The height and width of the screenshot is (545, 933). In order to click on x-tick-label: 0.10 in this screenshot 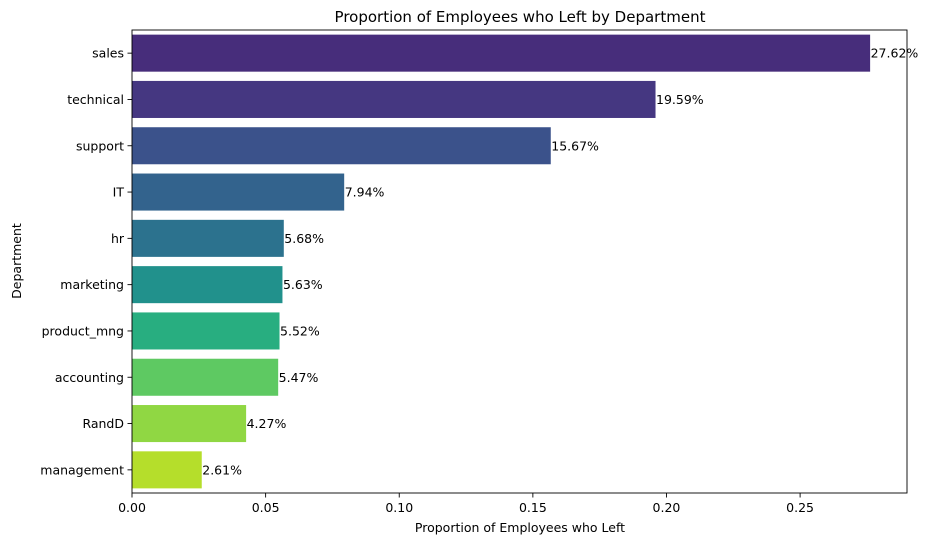, I will do `click(399, 507)`.